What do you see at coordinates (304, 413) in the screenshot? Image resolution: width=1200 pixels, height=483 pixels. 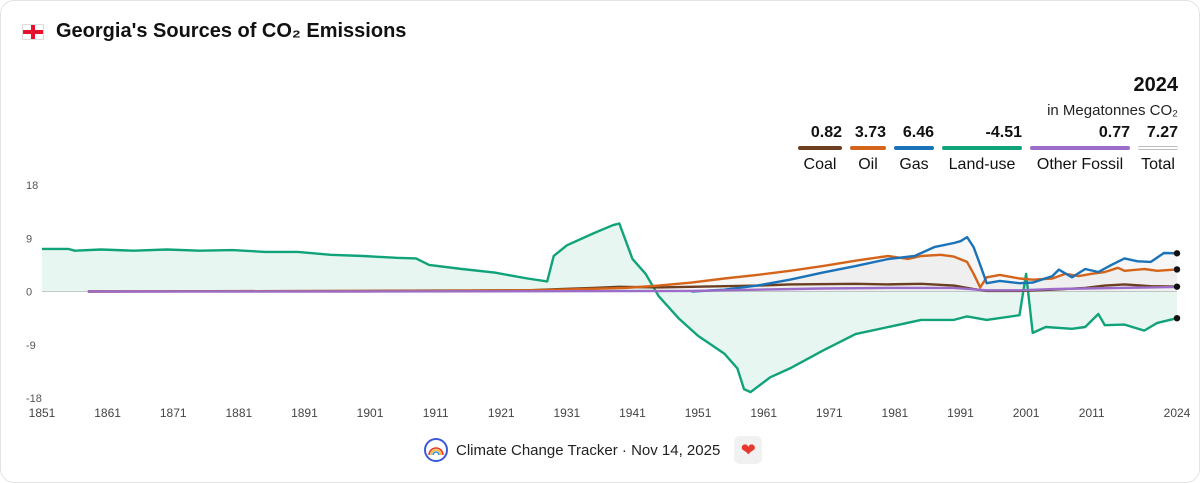 I see `x-tick-label: 1891` at bounding box center [304, 413].